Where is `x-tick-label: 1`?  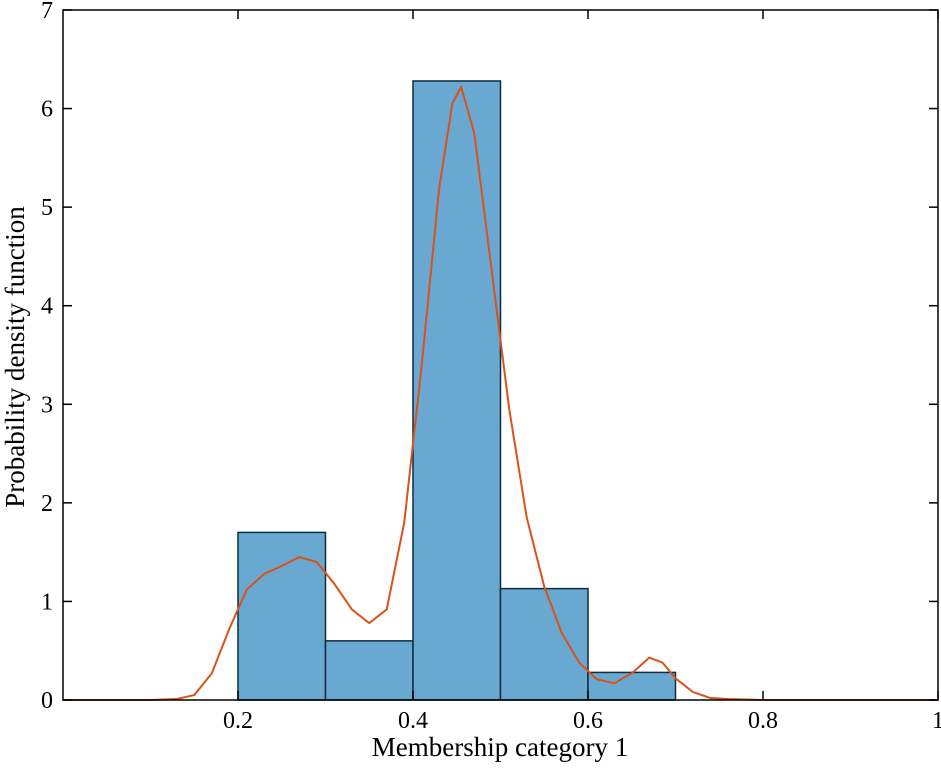
x-tick-label: 1 is located at coordinates (936, 721).